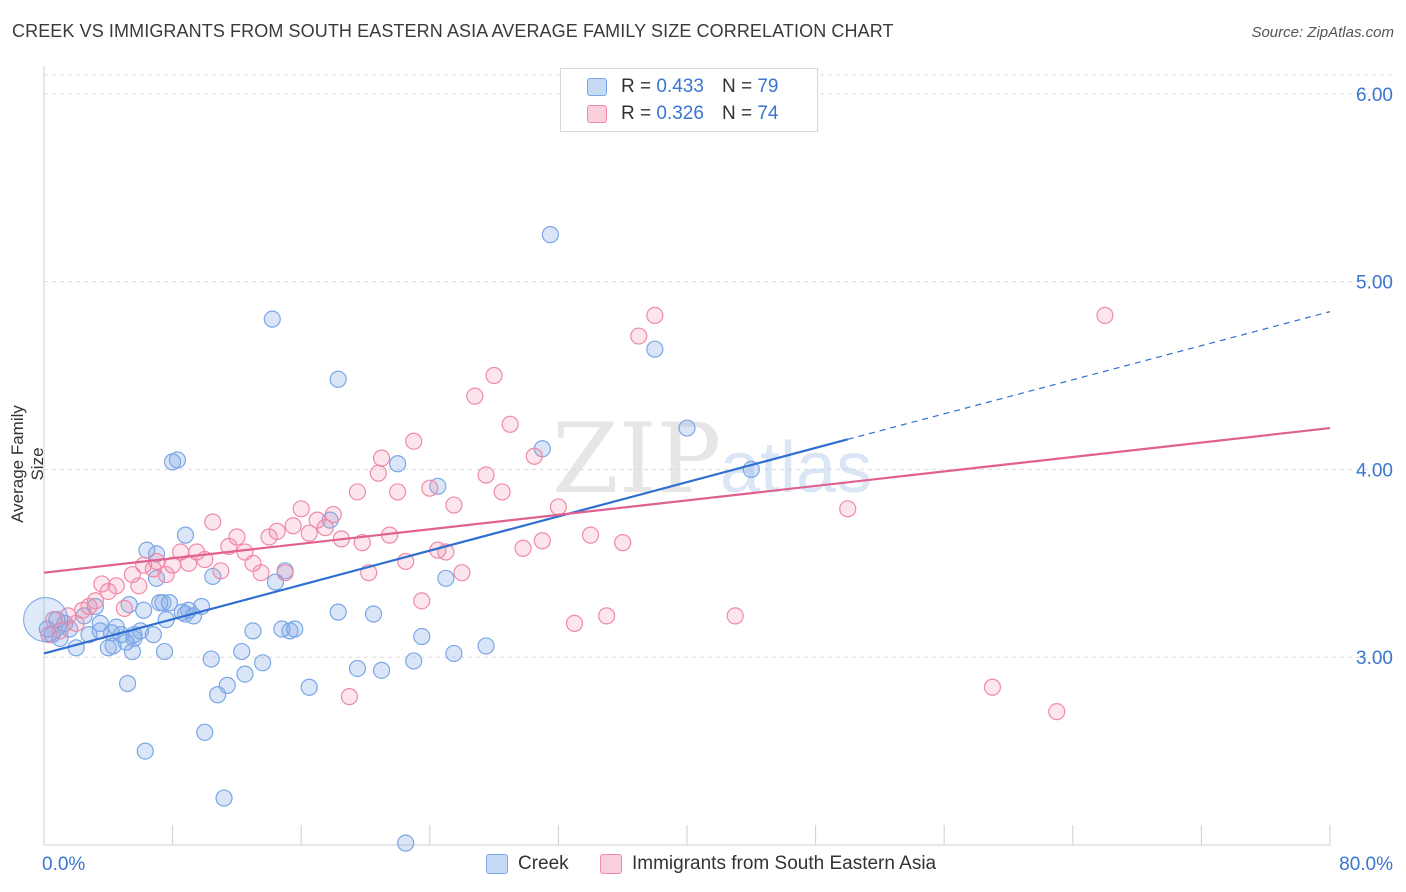 Image resolution: width=1406 pixels, height=892 pixels. What do you see at coordinates (446, 546) in the screenshot?
I see `creek-trend-line` at bounding box center [446, 546].